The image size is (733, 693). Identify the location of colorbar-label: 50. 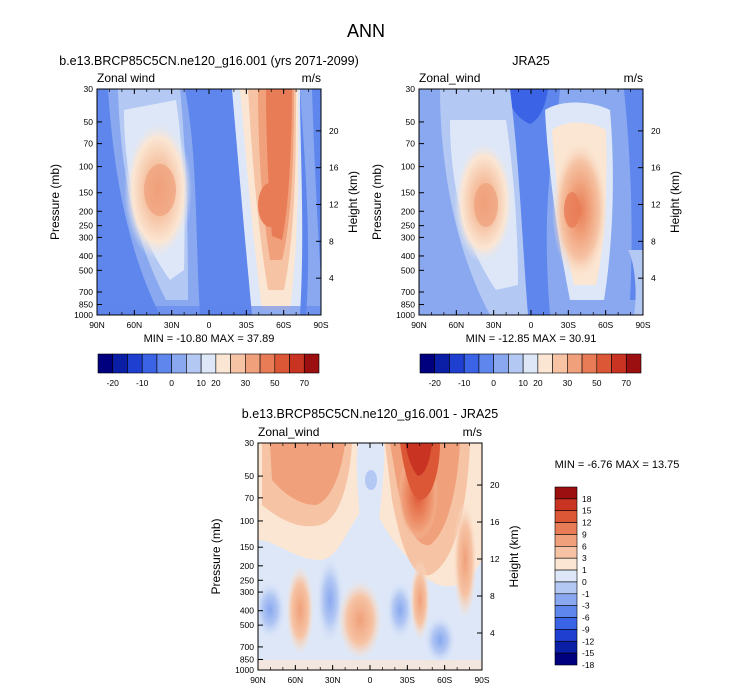
(275, 383).